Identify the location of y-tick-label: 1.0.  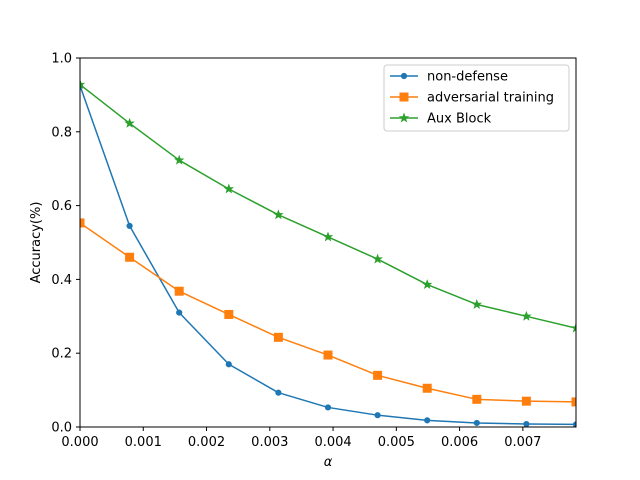
(61, 59).